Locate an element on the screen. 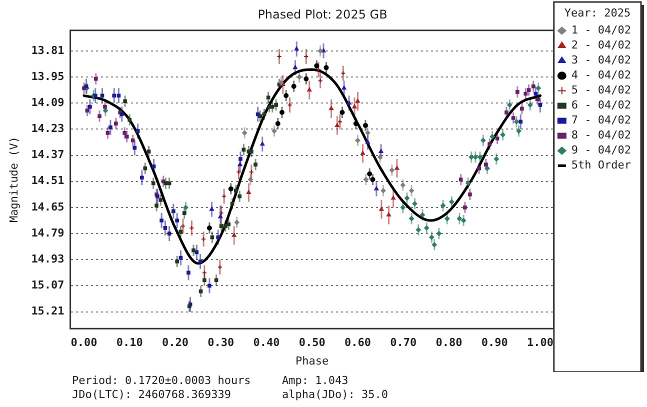 This screenshot has height=407, width=647. legend-label: 4 - 04/02 is located at coordinates (601, 75).